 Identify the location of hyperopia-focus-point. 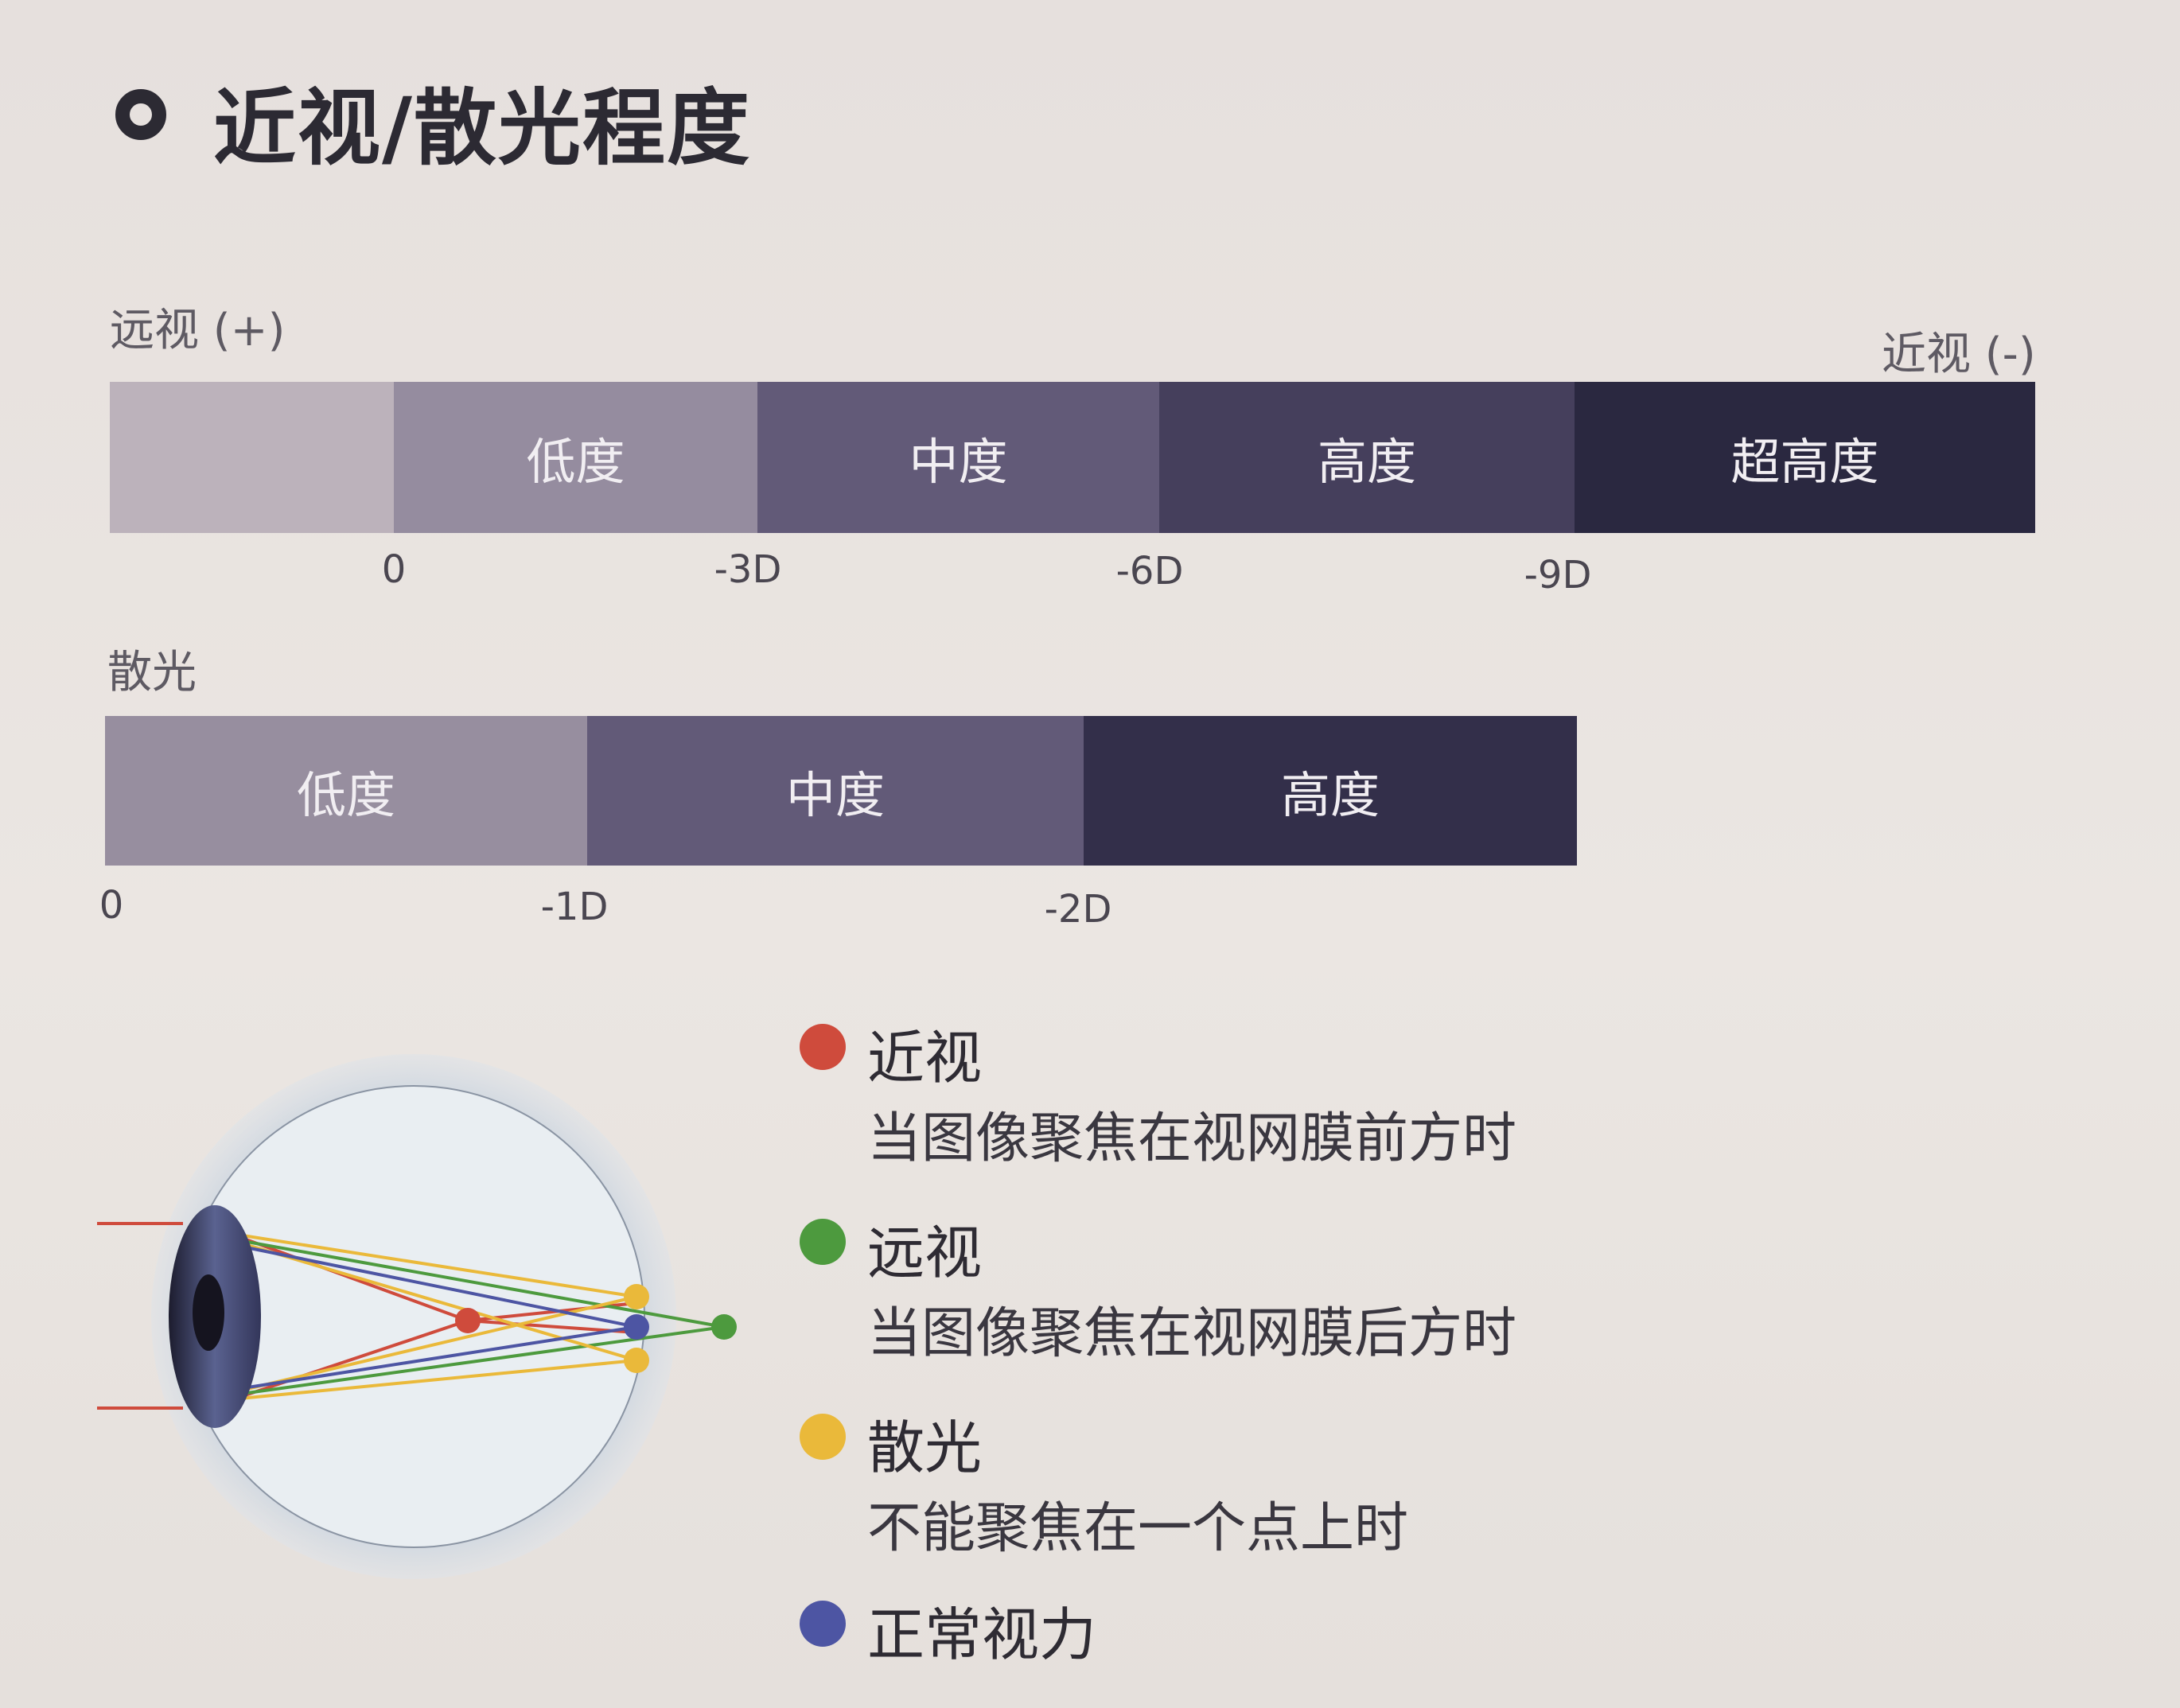
(724, 1327).